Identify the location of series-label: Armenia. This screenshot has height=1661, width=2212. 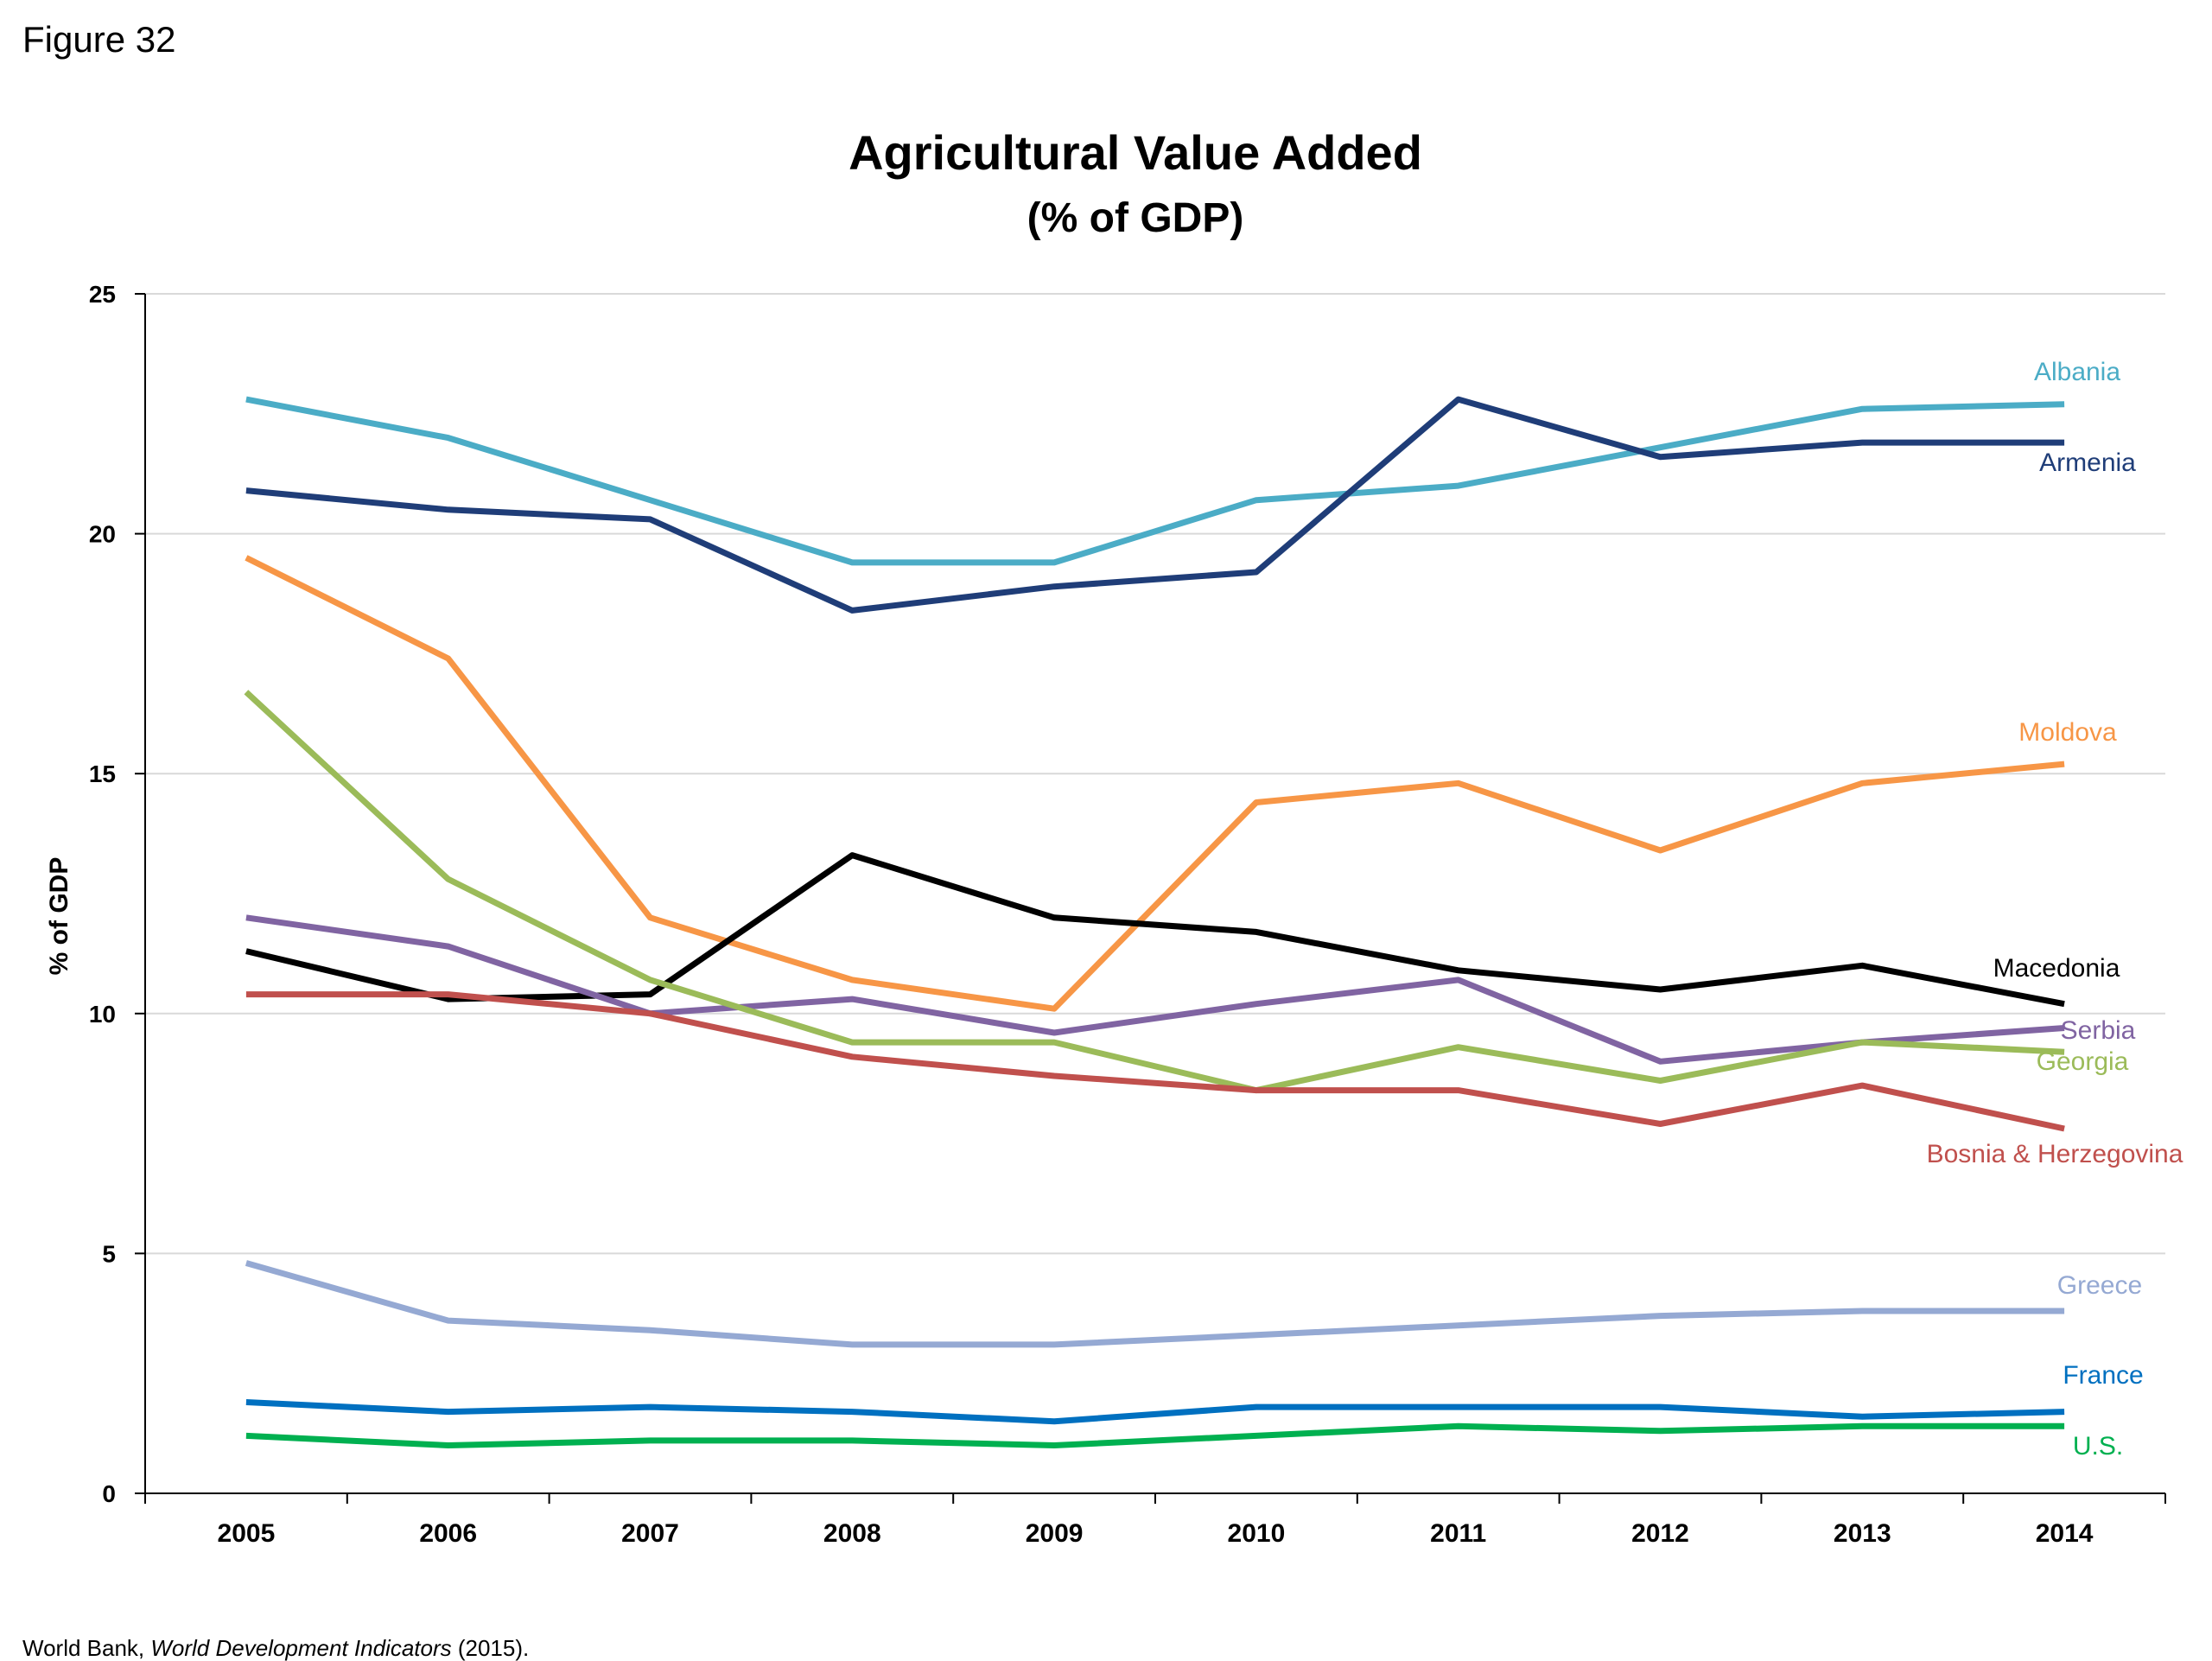
(2087, 463).